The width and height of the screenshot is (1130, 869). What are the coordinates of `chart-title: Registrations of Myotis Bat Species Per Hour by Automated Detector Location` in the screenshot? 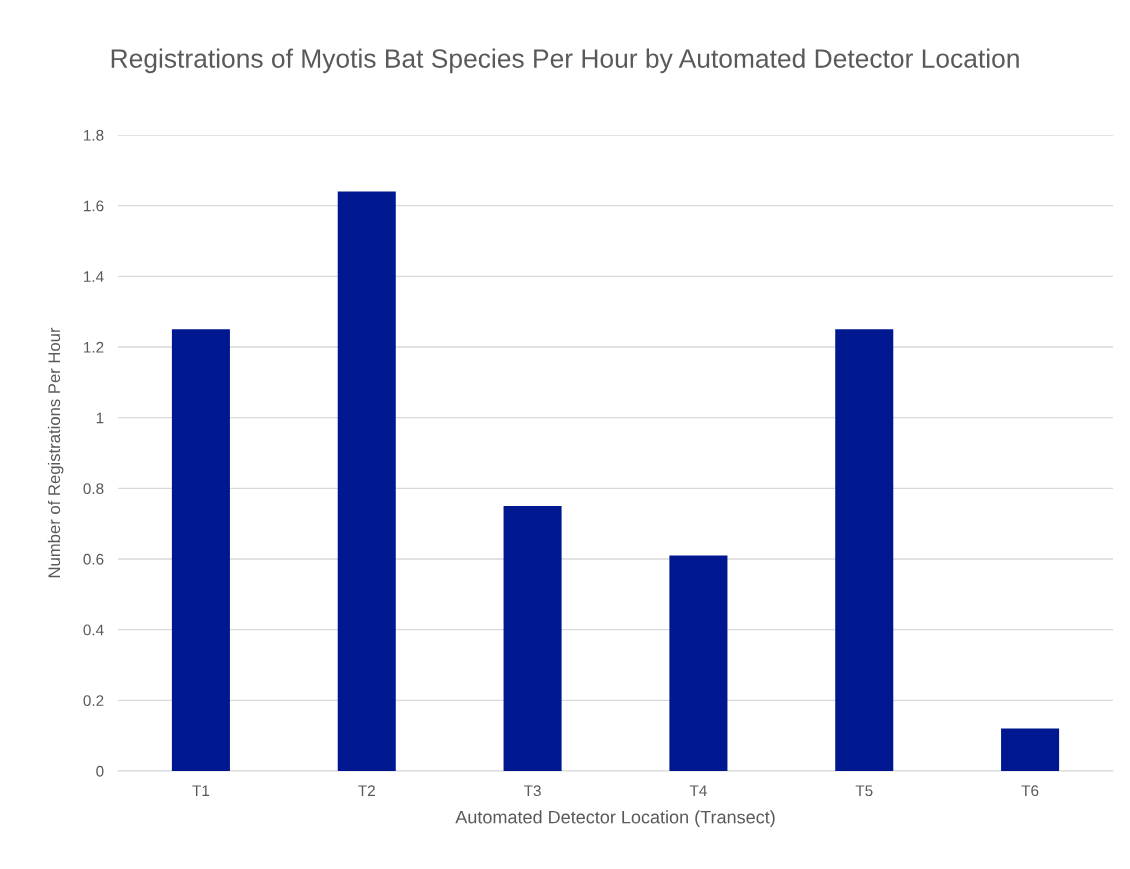 It's located at (565, 61).